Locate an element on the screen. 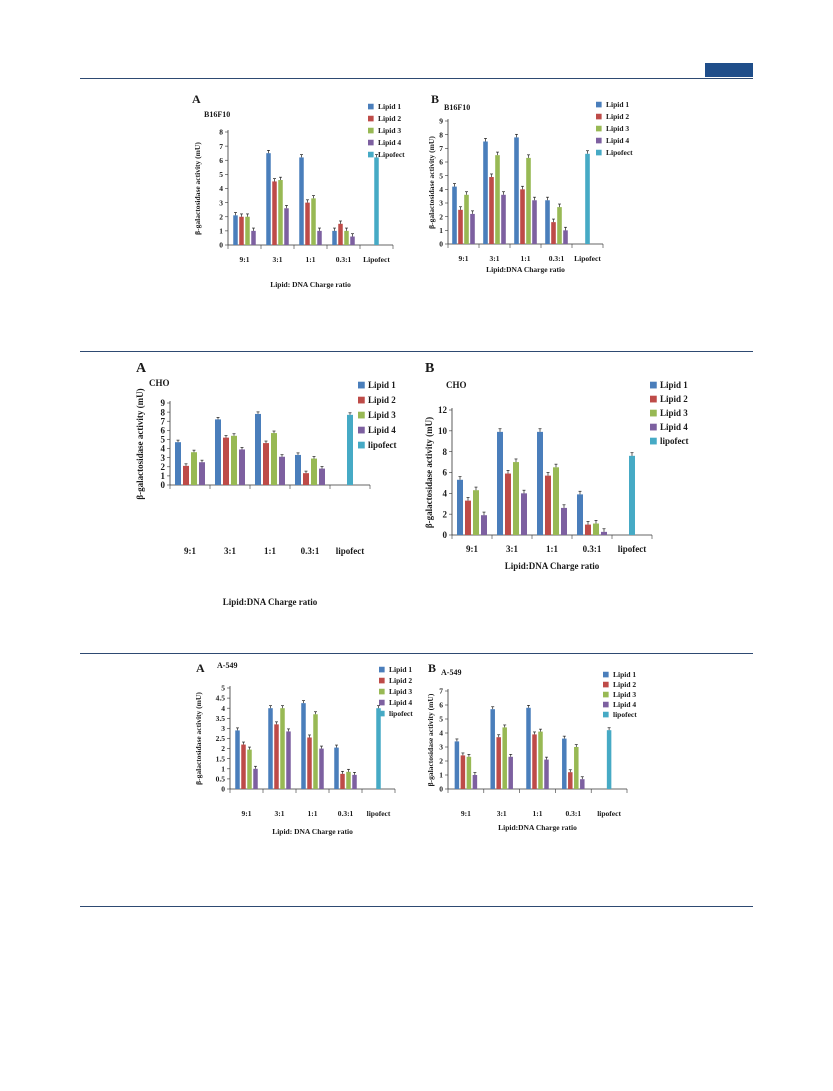 The height and width of the screenshot is (1091, 833). legend-label: Lipid 1 is located at coordinates (674, 385).